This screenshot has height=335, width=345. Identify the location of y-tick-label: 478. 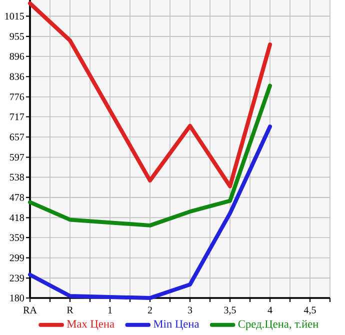
(17, 197).